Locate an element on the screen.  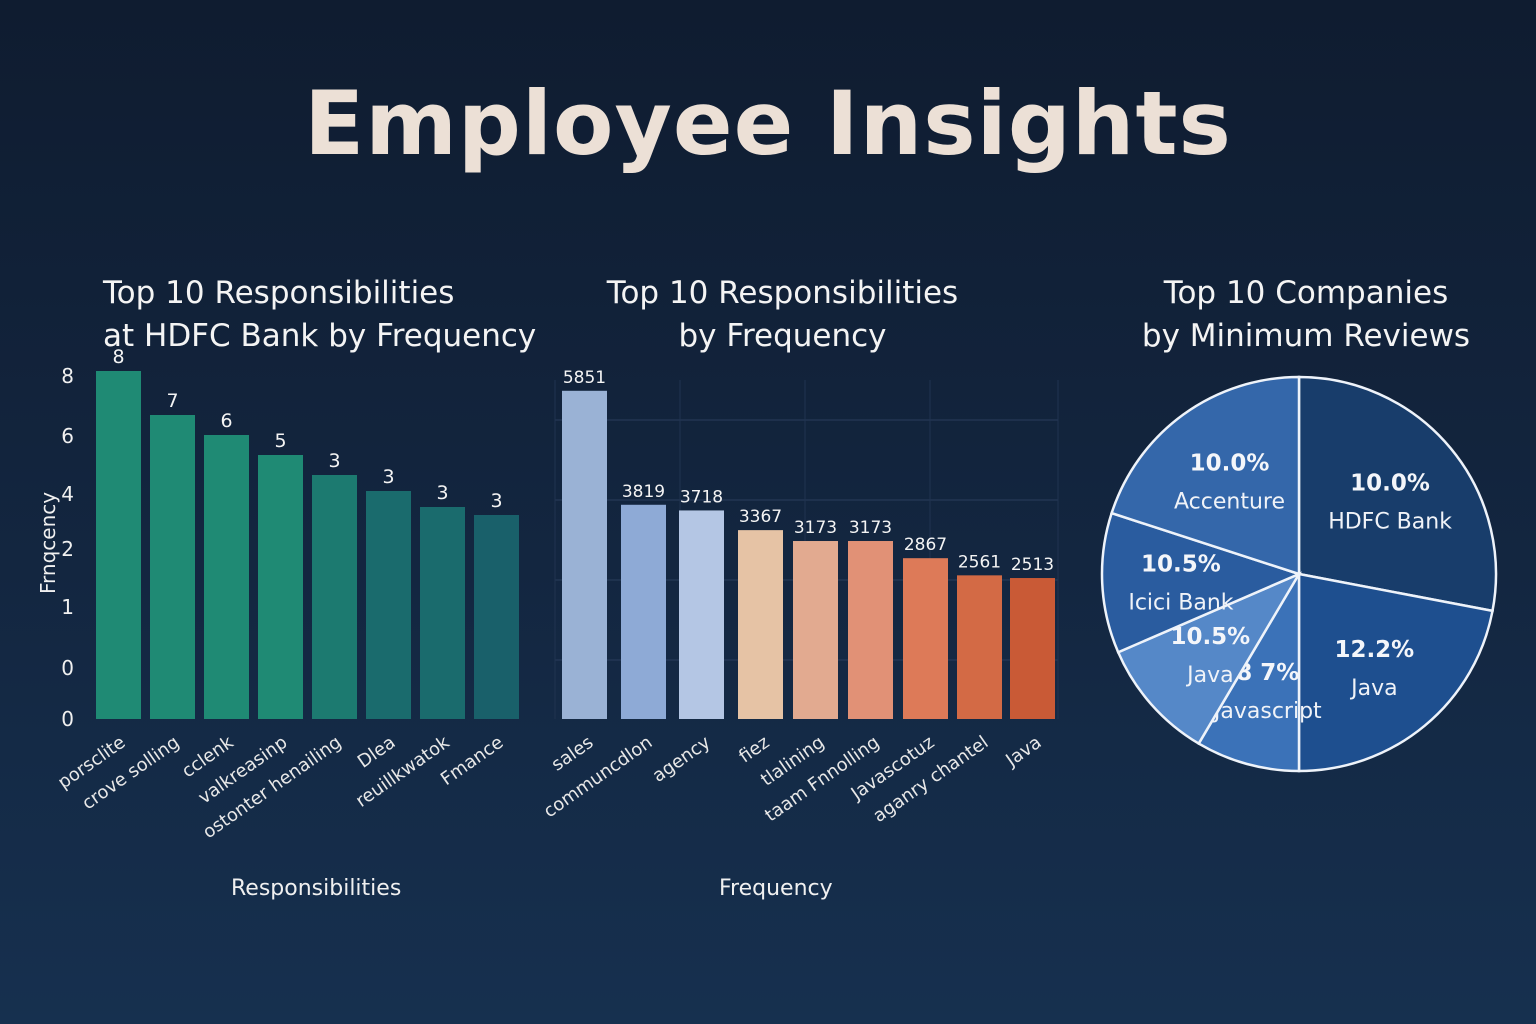
middle-bar-value-label: 2561 is located at coordinates (979, 562).